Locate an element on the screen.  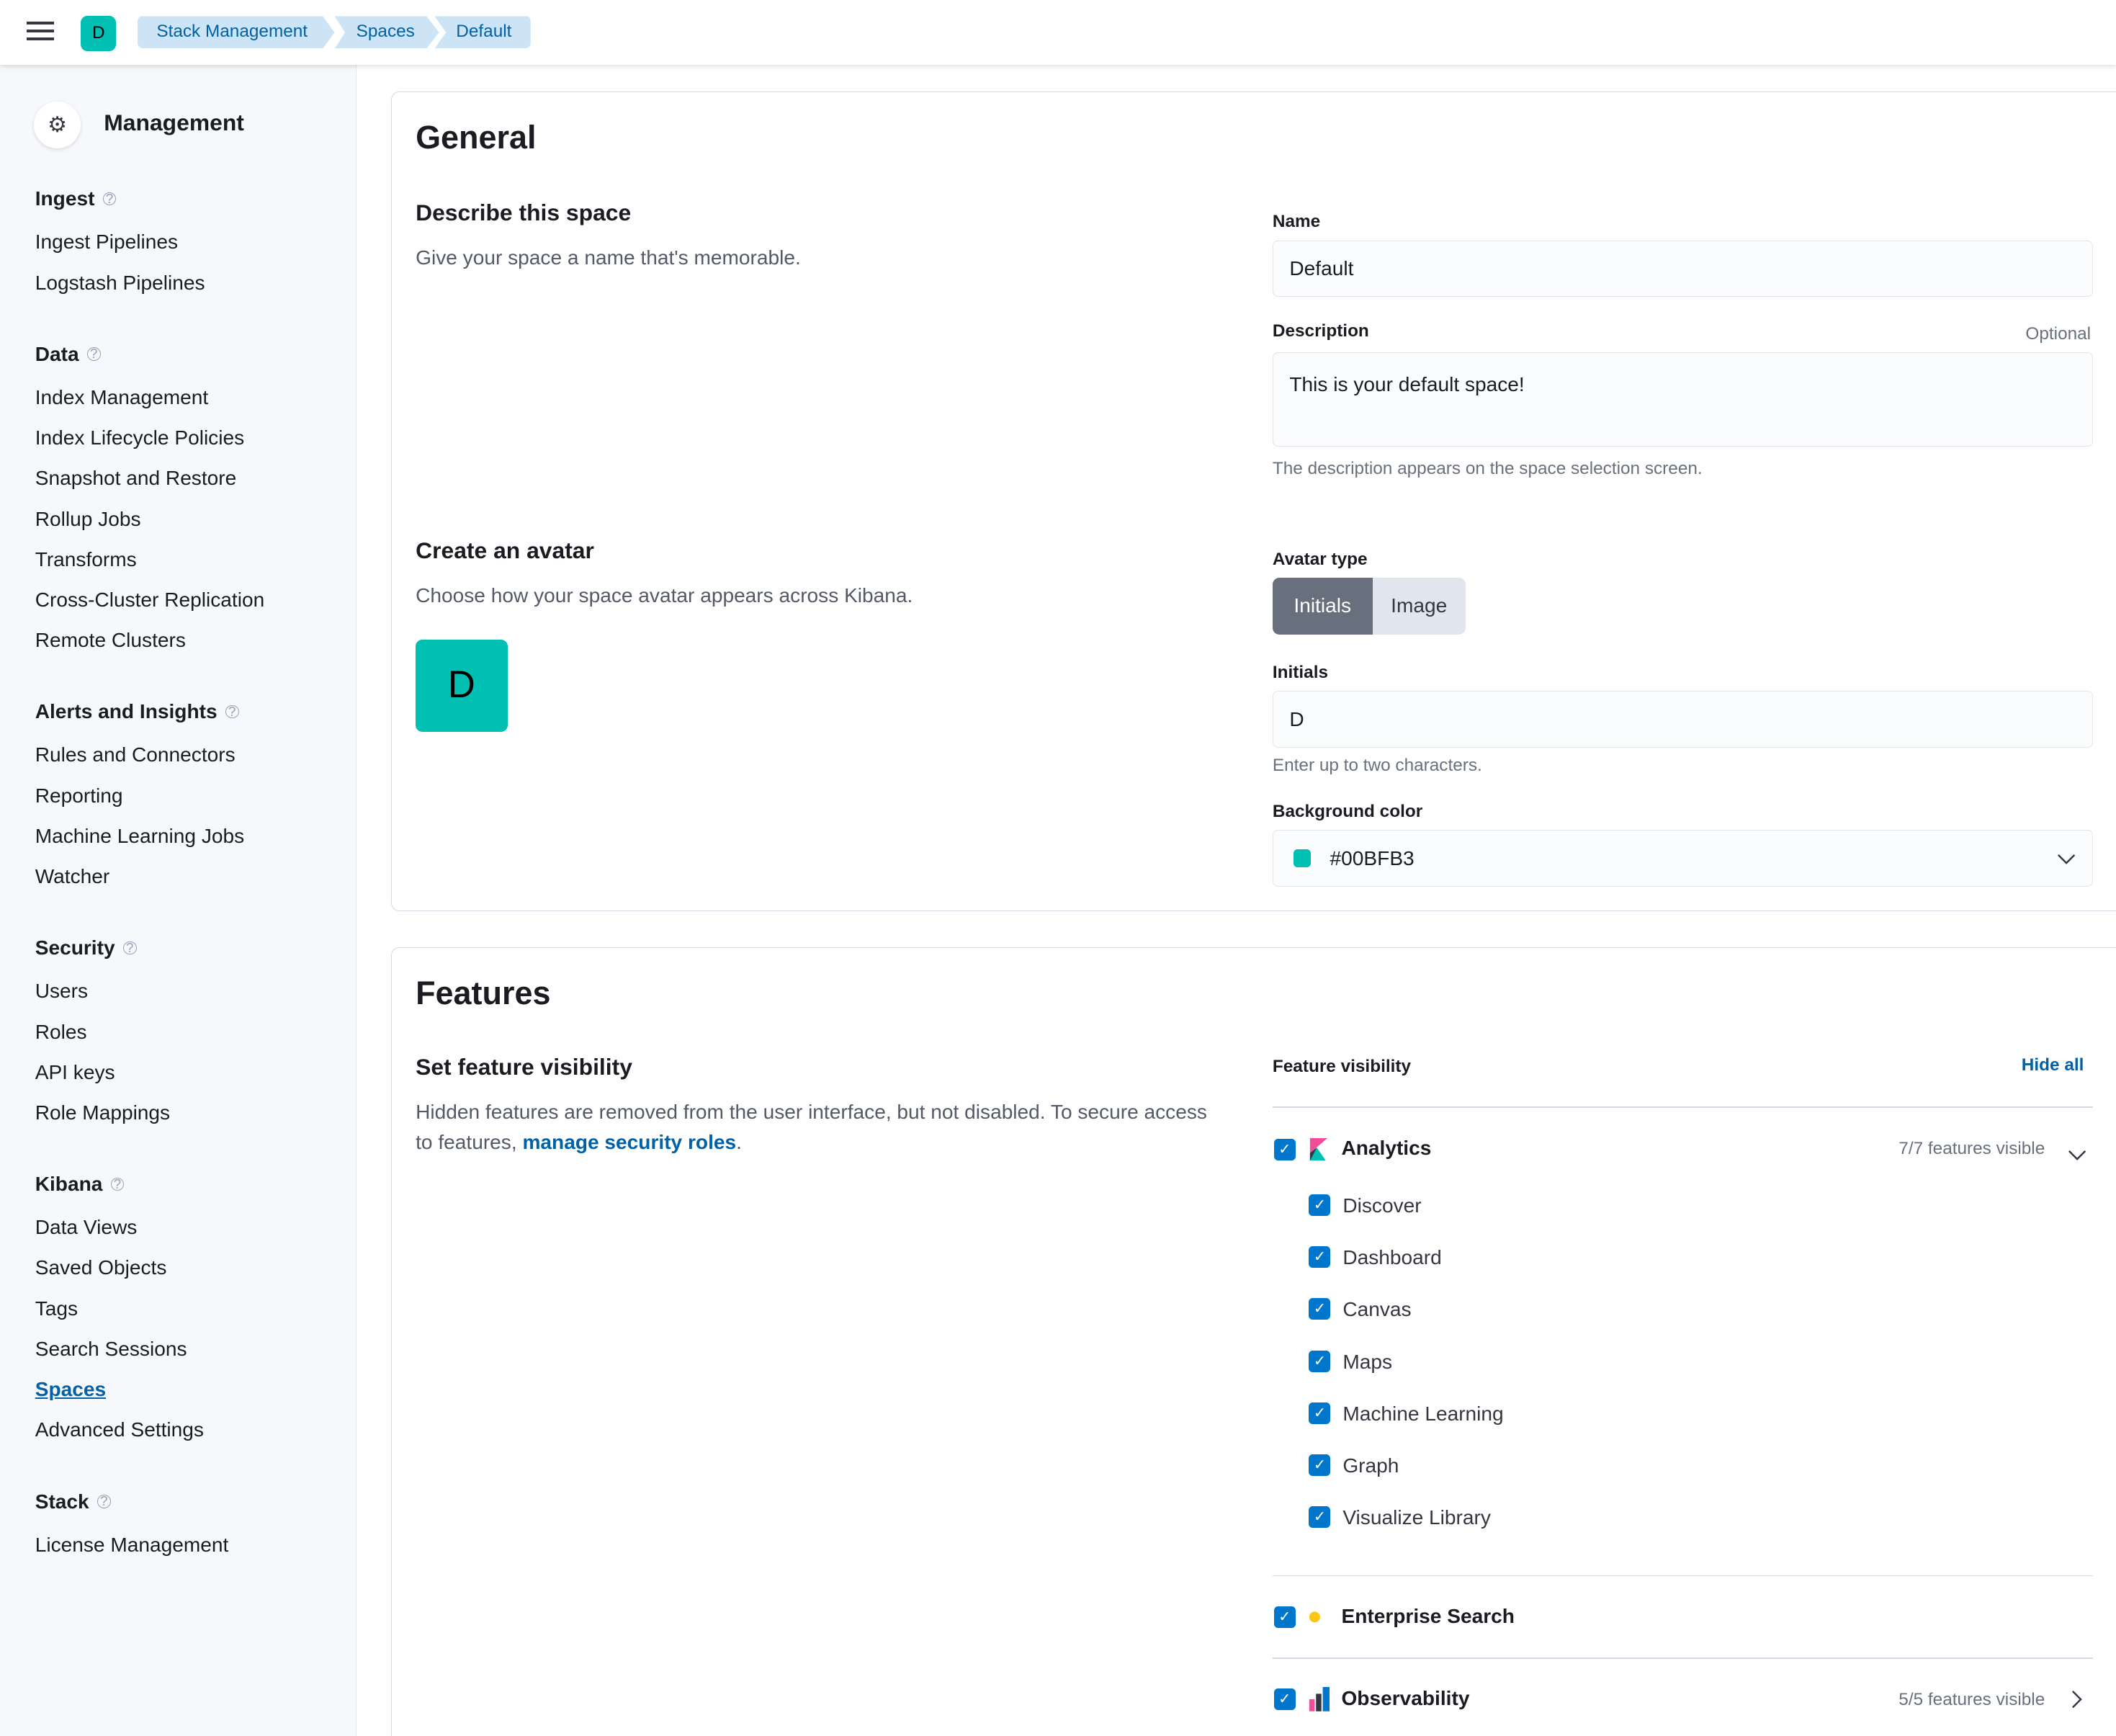
feature-canvas: Canvas is located at coordinates (1377, 1309).